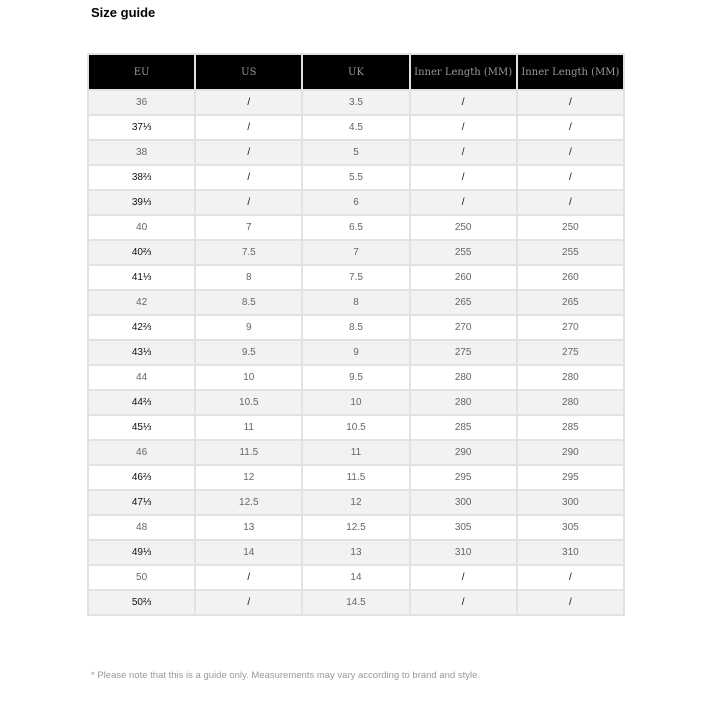 The image size is (709, 709). Describe the element at coordinates (141, 602) in the screenshot. I see `table-cell: 50⅔` at that location.